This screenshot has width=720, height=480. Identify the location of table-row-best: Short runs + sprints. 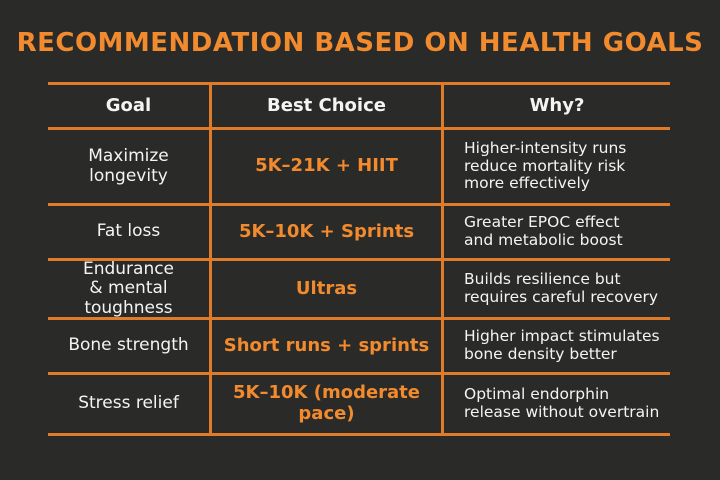
(326, 346).